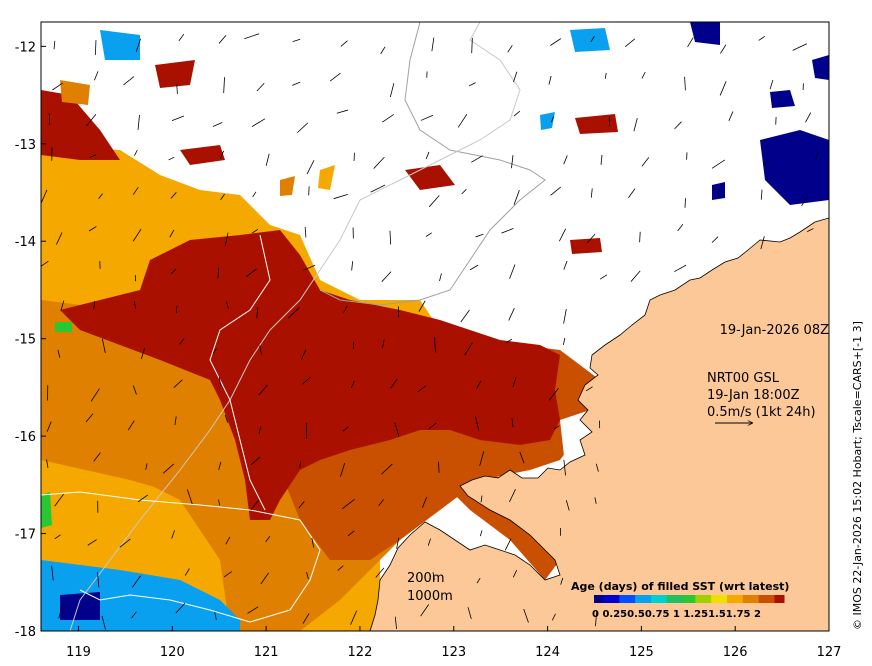 This screenshot has height=666, width=872. Describe the element at coordinates (782, 99) in the screenshot. I see `age-region-0-d` at that location.